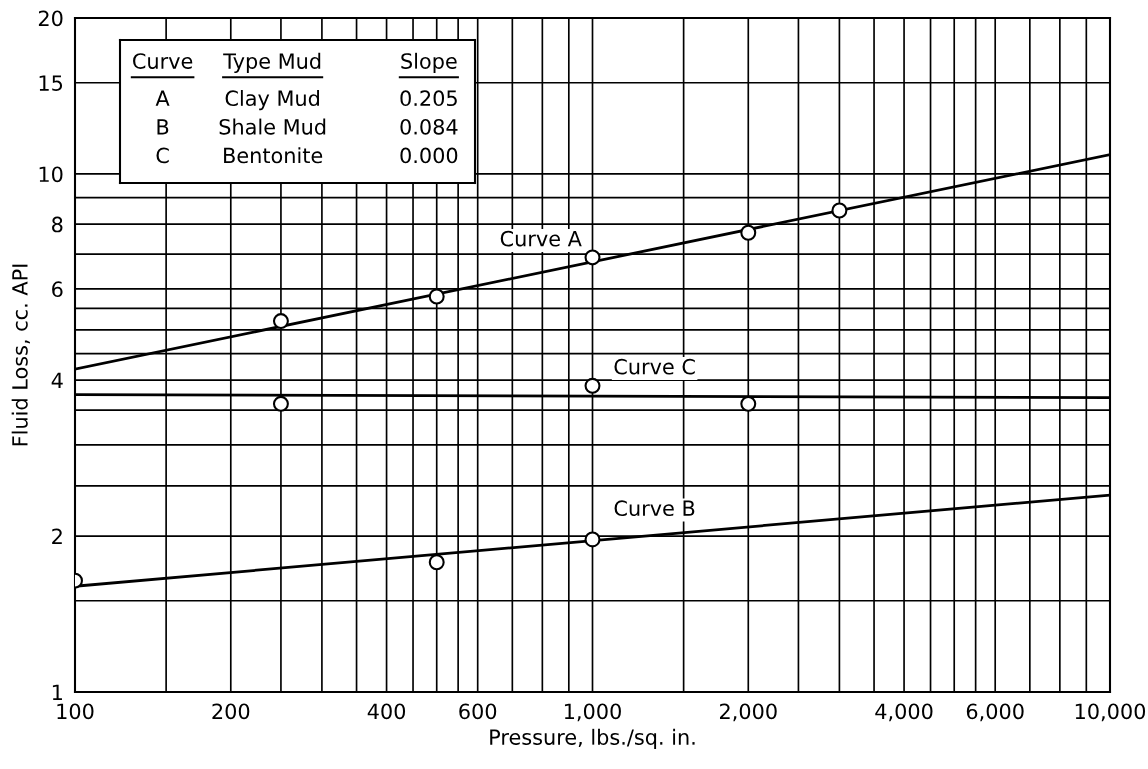 This screenshot has width=1148, height=769. I want to click on annotation: Curve B, so click(654, 508).